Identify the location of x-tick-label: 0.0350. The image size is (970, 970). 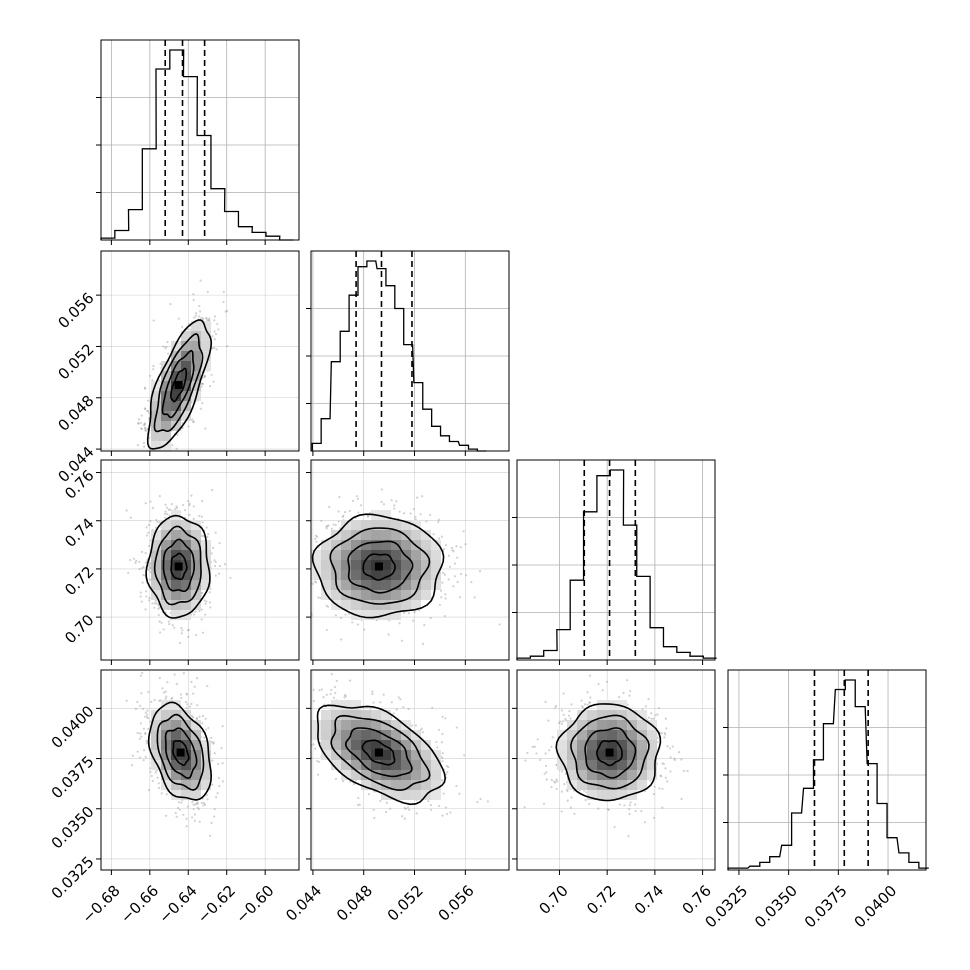
(776, 907).